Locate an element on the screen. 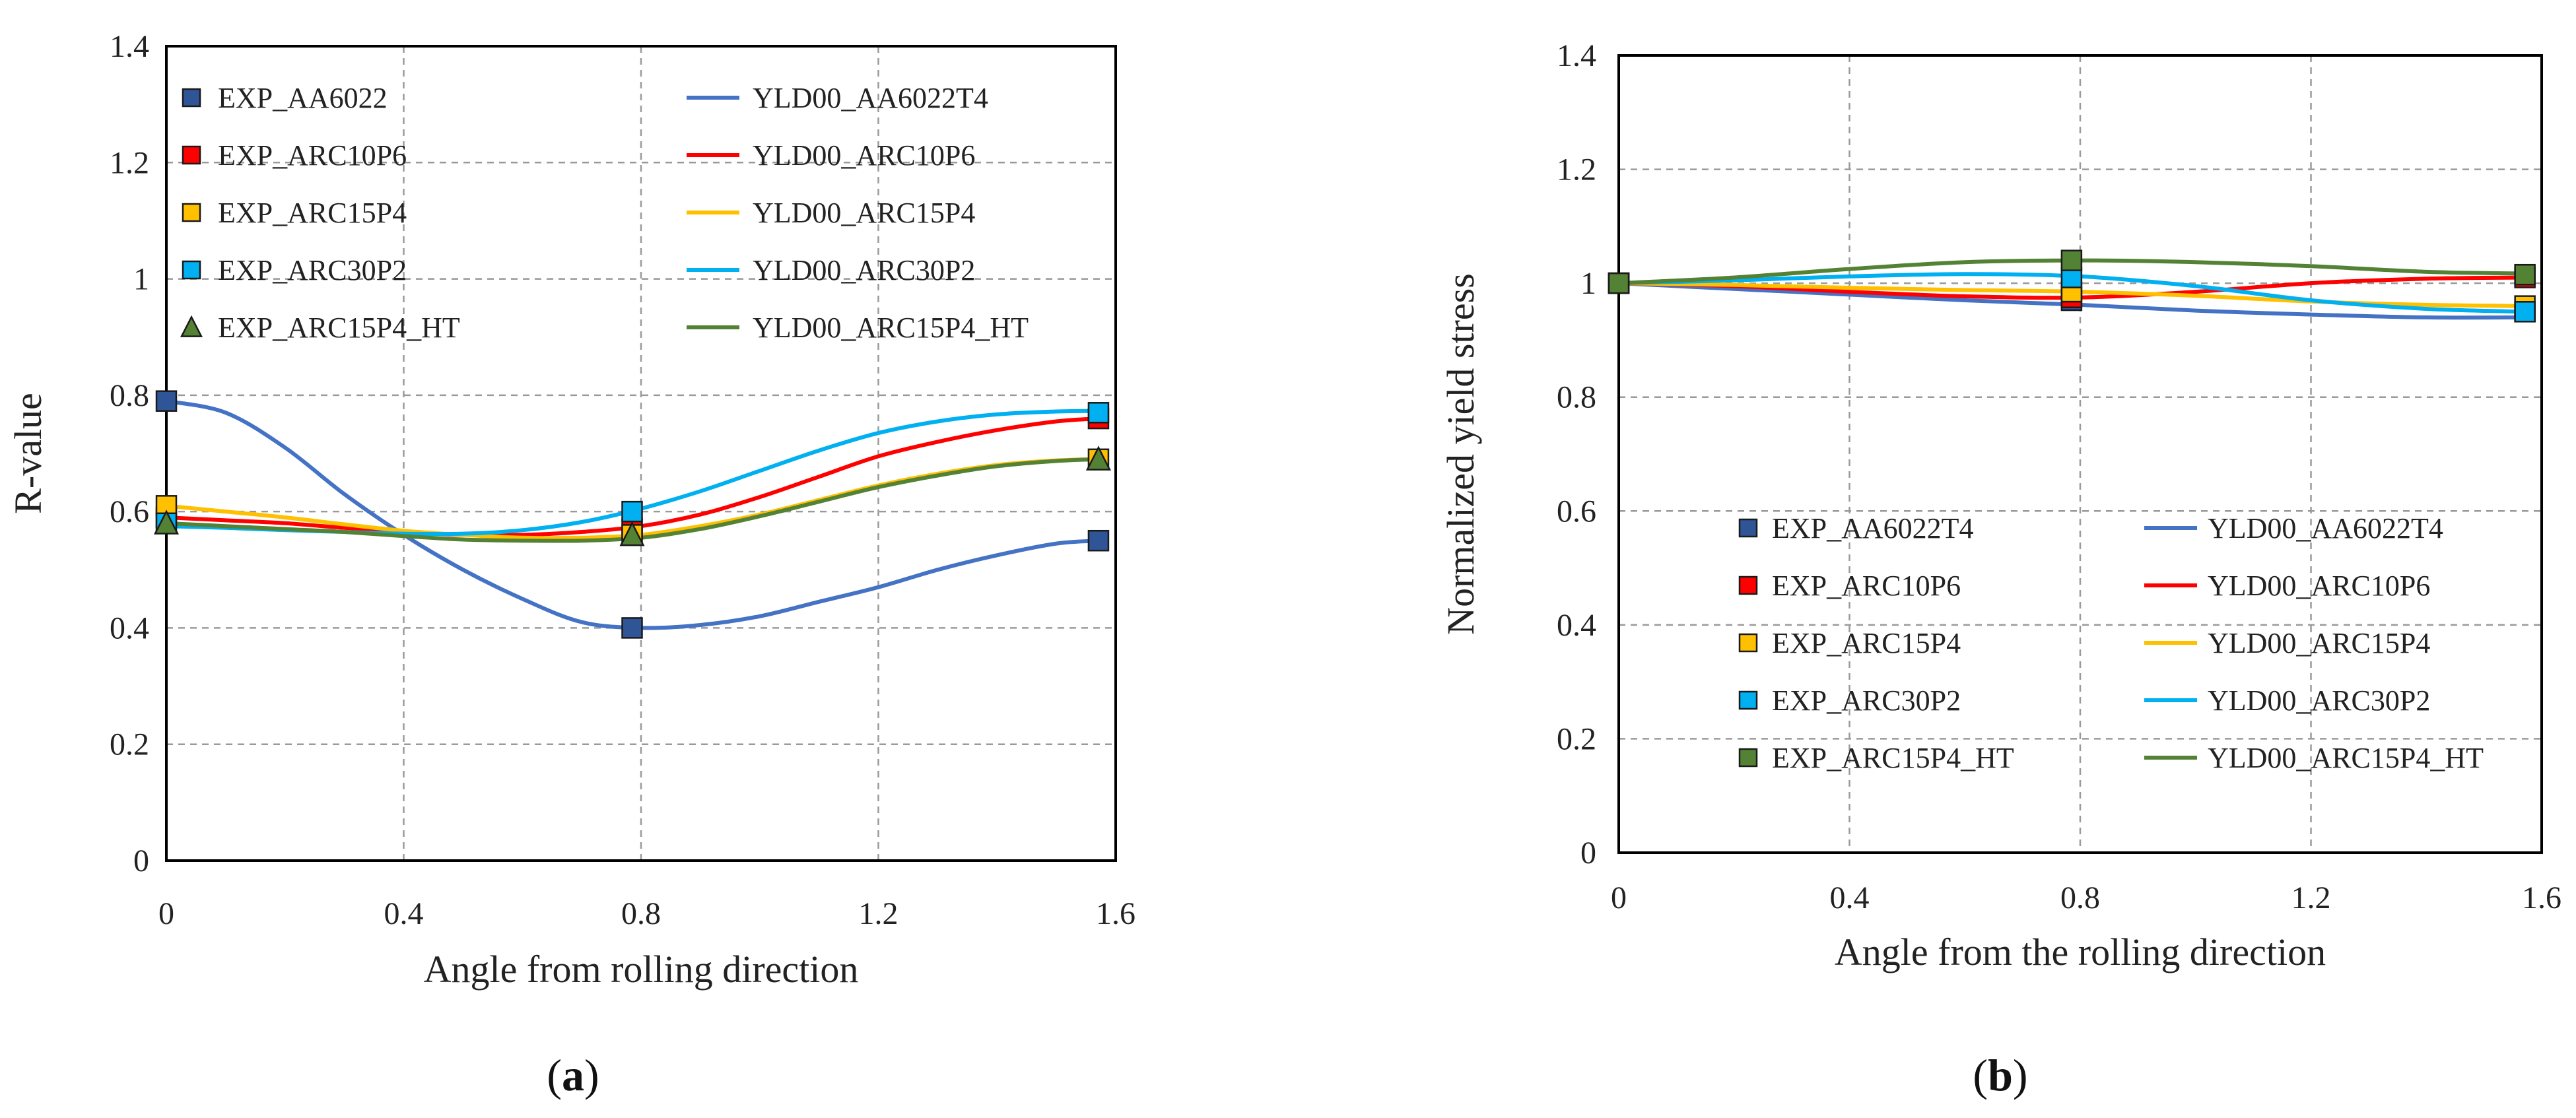  x-axis-title-a: Angle from rolling direction is located at coordinates (641, 970).